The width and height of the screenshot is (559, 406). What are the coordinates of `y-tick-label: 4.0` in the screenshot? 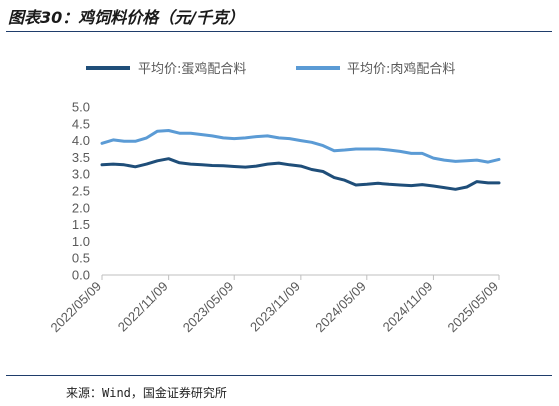 It's located at (81, 140).